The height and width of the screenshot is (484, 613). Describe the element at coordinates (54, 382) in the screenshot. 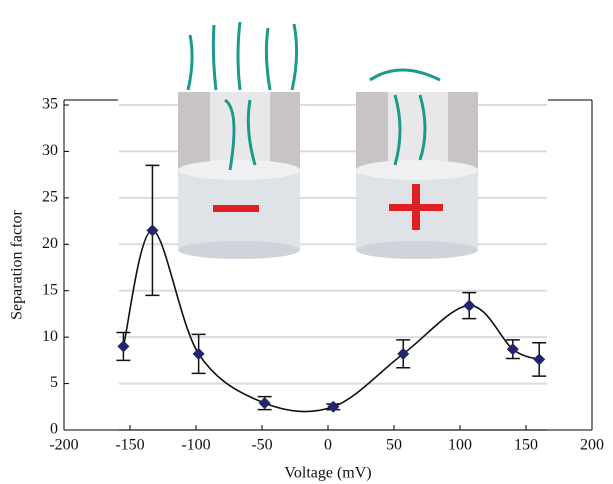

I see `y-tick-label: 5` at that location.